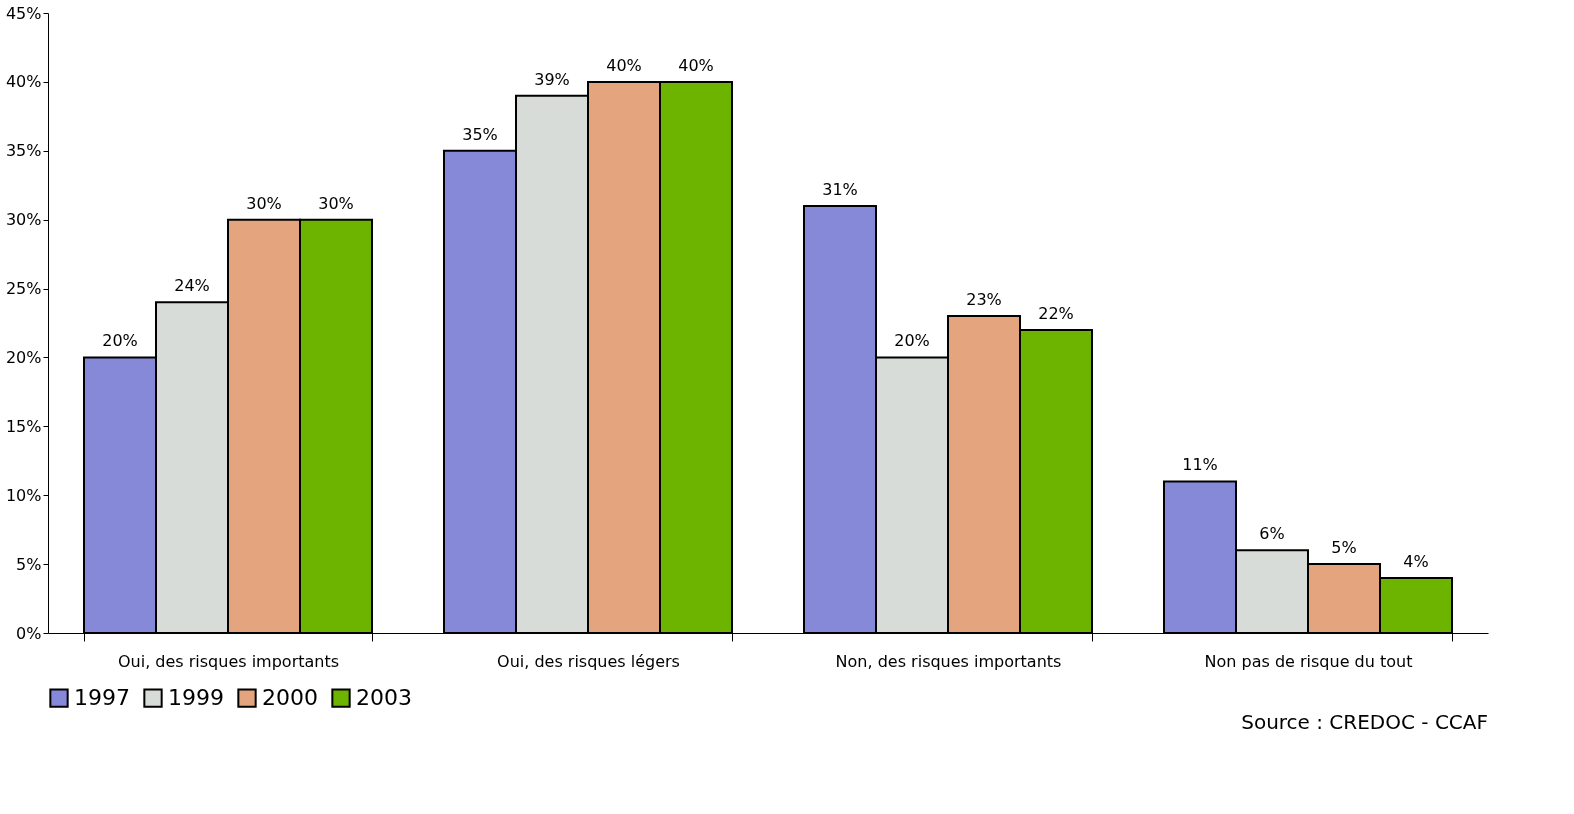 The height and width of the screenshot is (814, 1574). I want to click on y-tick-label: 40%, so click(23, 82).